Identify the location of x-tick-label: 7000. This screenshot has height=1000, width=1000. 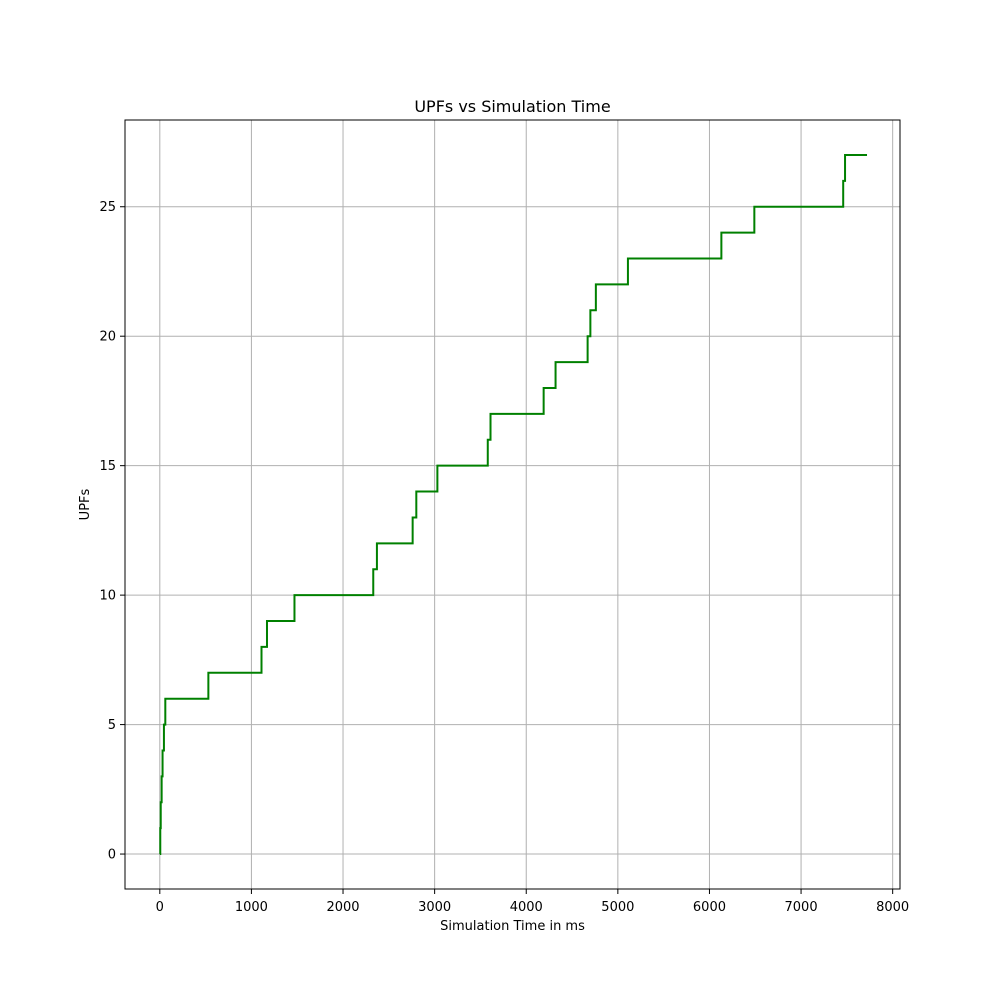
(801, 907).